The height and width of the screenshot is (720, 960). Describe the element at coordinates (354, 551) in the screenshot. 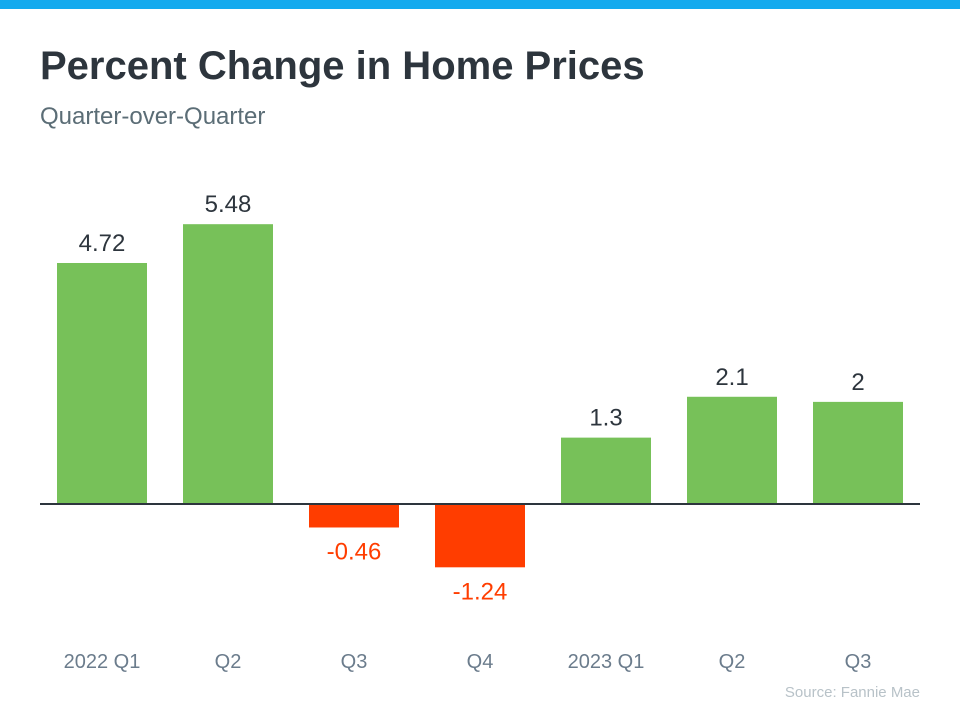

I see `data-label-2: -0.46` at that location.